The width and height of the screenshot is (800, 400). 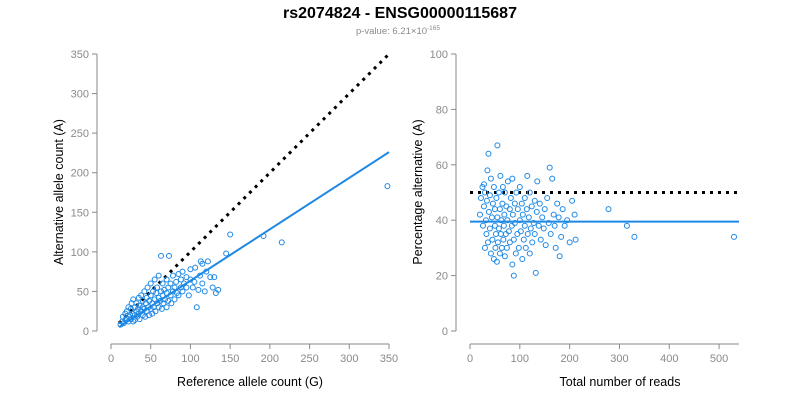 I want to click on right-y-tick-label: 40, so click(x=442, y=221).